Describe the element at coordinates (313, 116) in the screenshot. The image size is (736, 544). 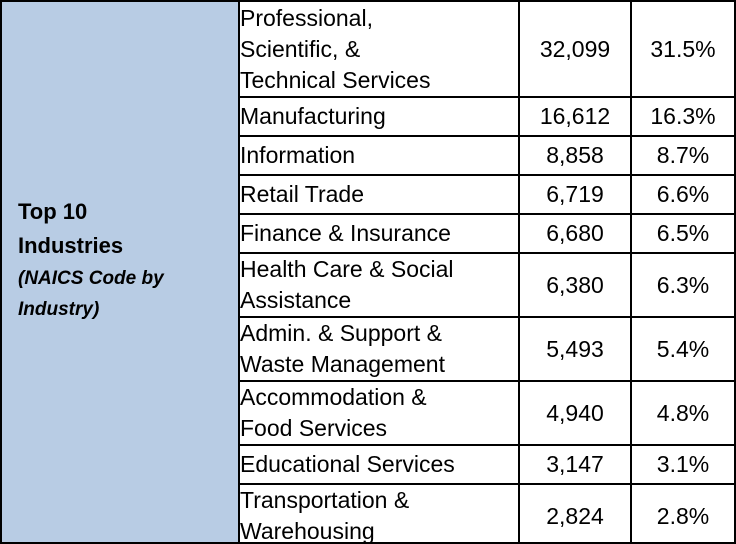
I see `industry-name-line: Manufacturing` at that location.